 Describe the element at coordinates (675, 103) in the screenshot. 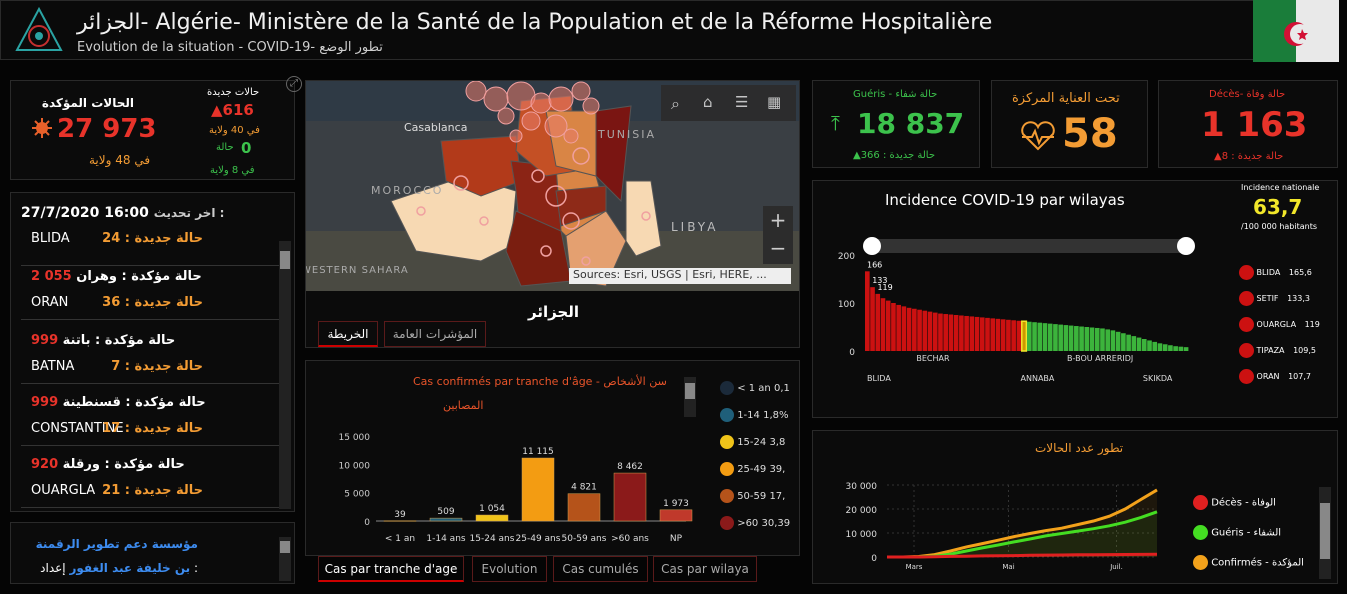

I see `search-icon: ⌕` at that location.